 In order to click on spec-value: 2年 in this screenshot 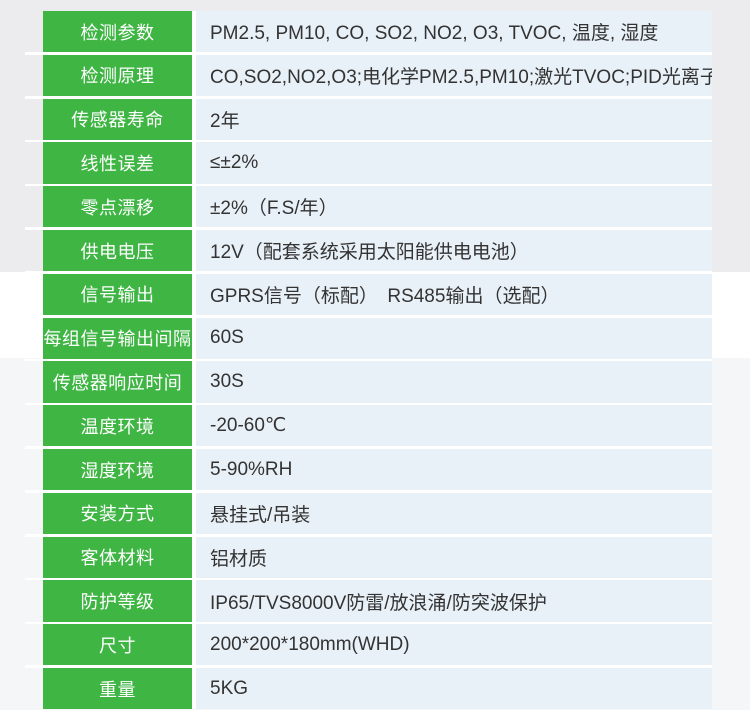, I will do `click(454, 119)`.